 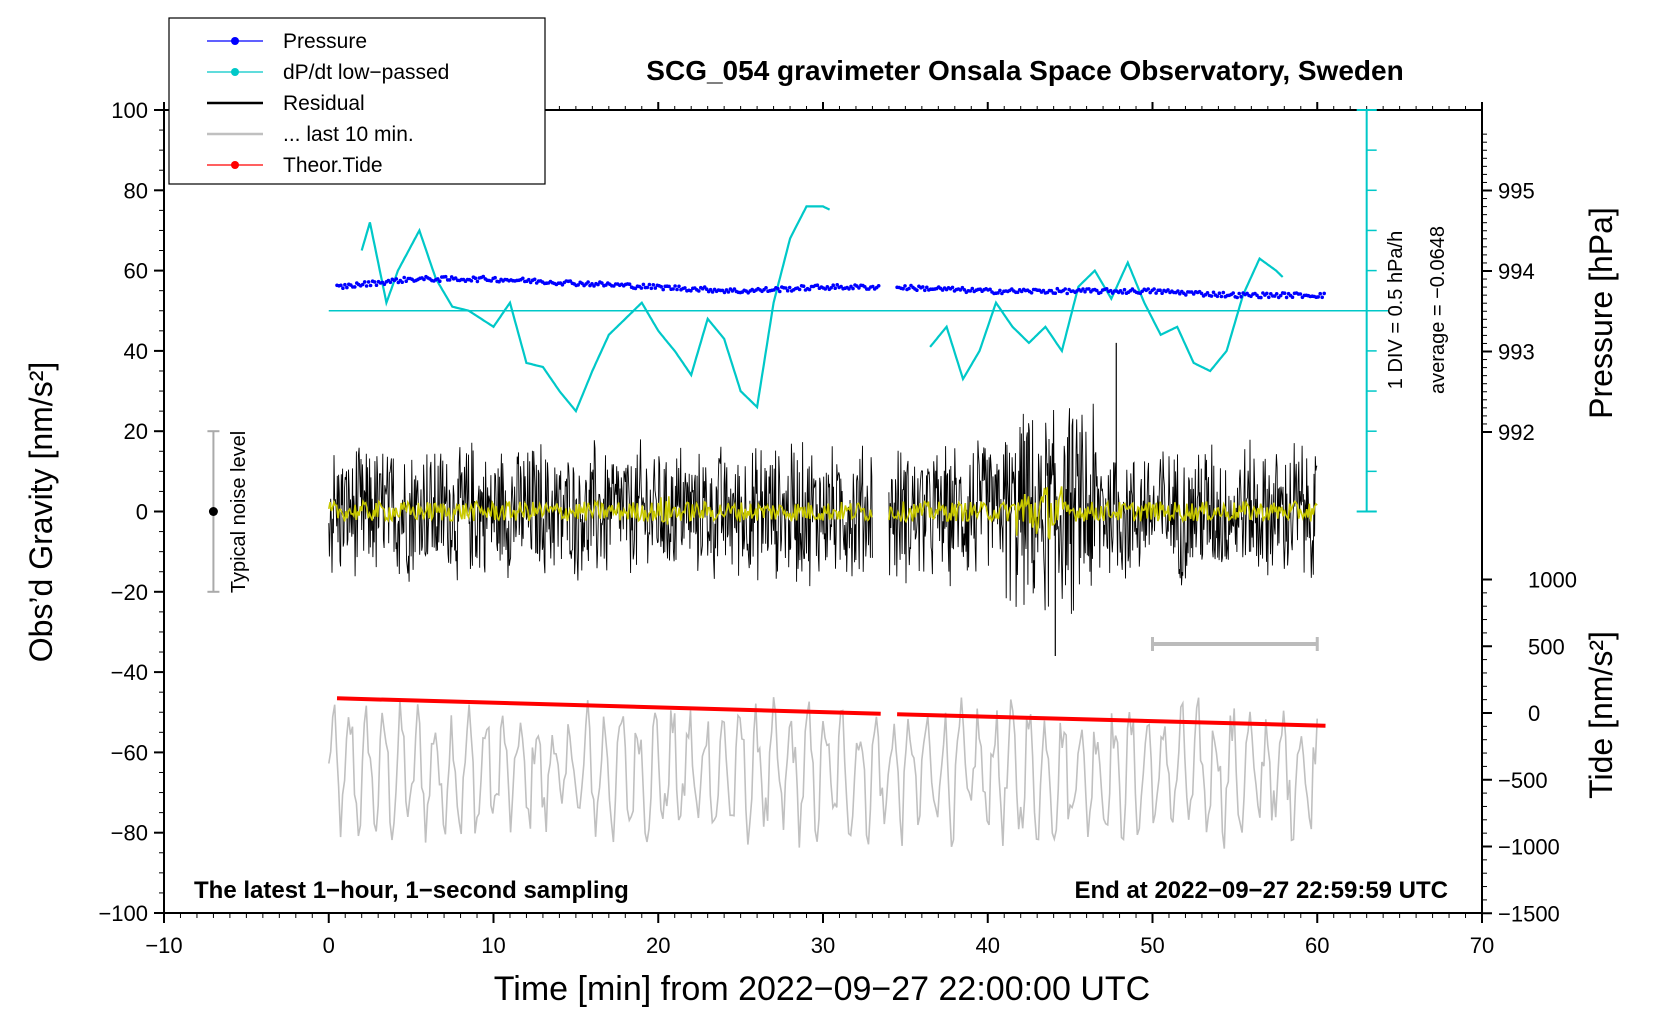 I want to click on pressure-tick-label: 994, so click(x=1516, y=271).